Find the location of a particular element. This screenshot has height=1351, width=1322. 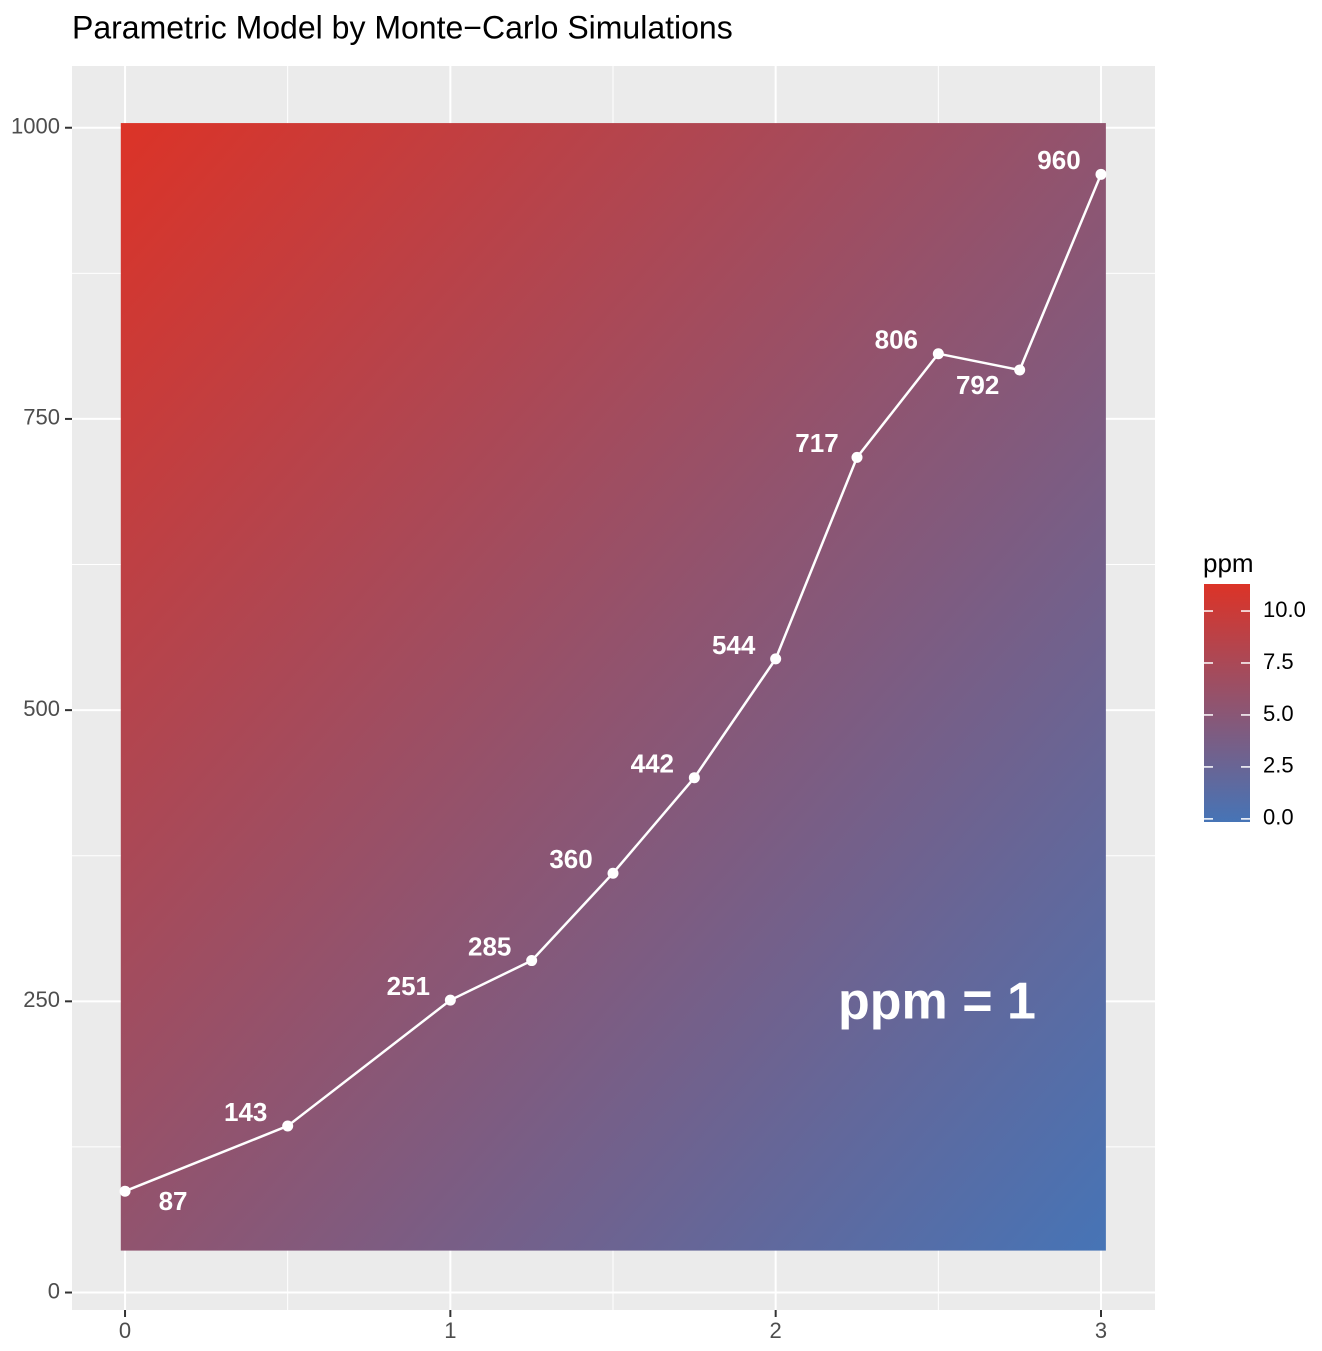

colorbar-tick-label: 10.0 is located at coordinates (1284, 609).